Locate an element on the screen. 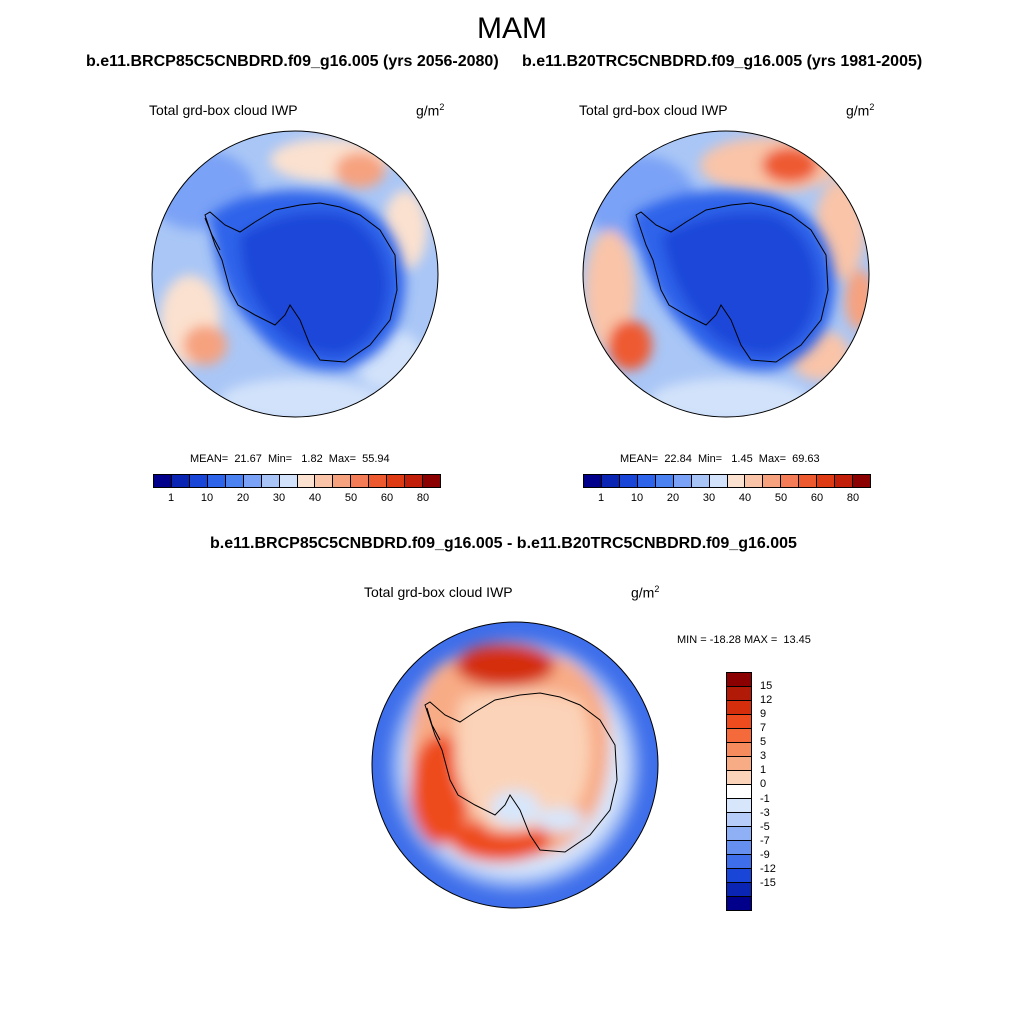 The width and height of the screenshot is (1024, 1024). colorbar-tick-label: 5 is located at coordinates (763, 742).